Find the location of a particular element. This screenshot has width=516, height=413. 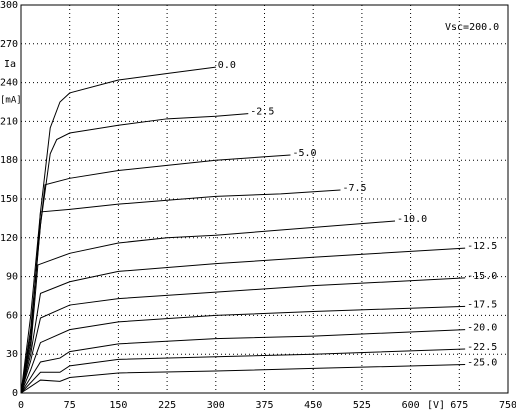

curve-label: -2.5 is located at coordinates (262, 112).